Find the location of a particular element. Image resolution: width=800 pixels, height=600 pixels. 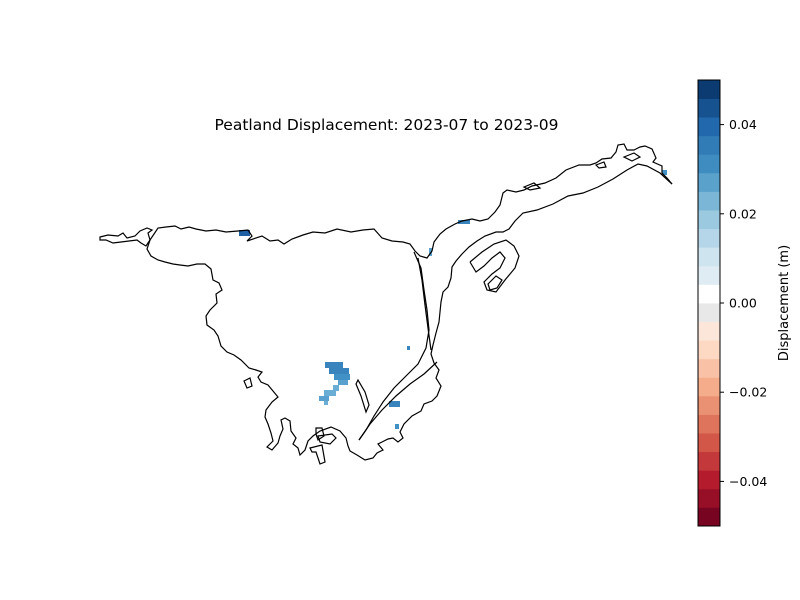

colorbar-tick-label: 0.02 is located at coordinates (743, 213).